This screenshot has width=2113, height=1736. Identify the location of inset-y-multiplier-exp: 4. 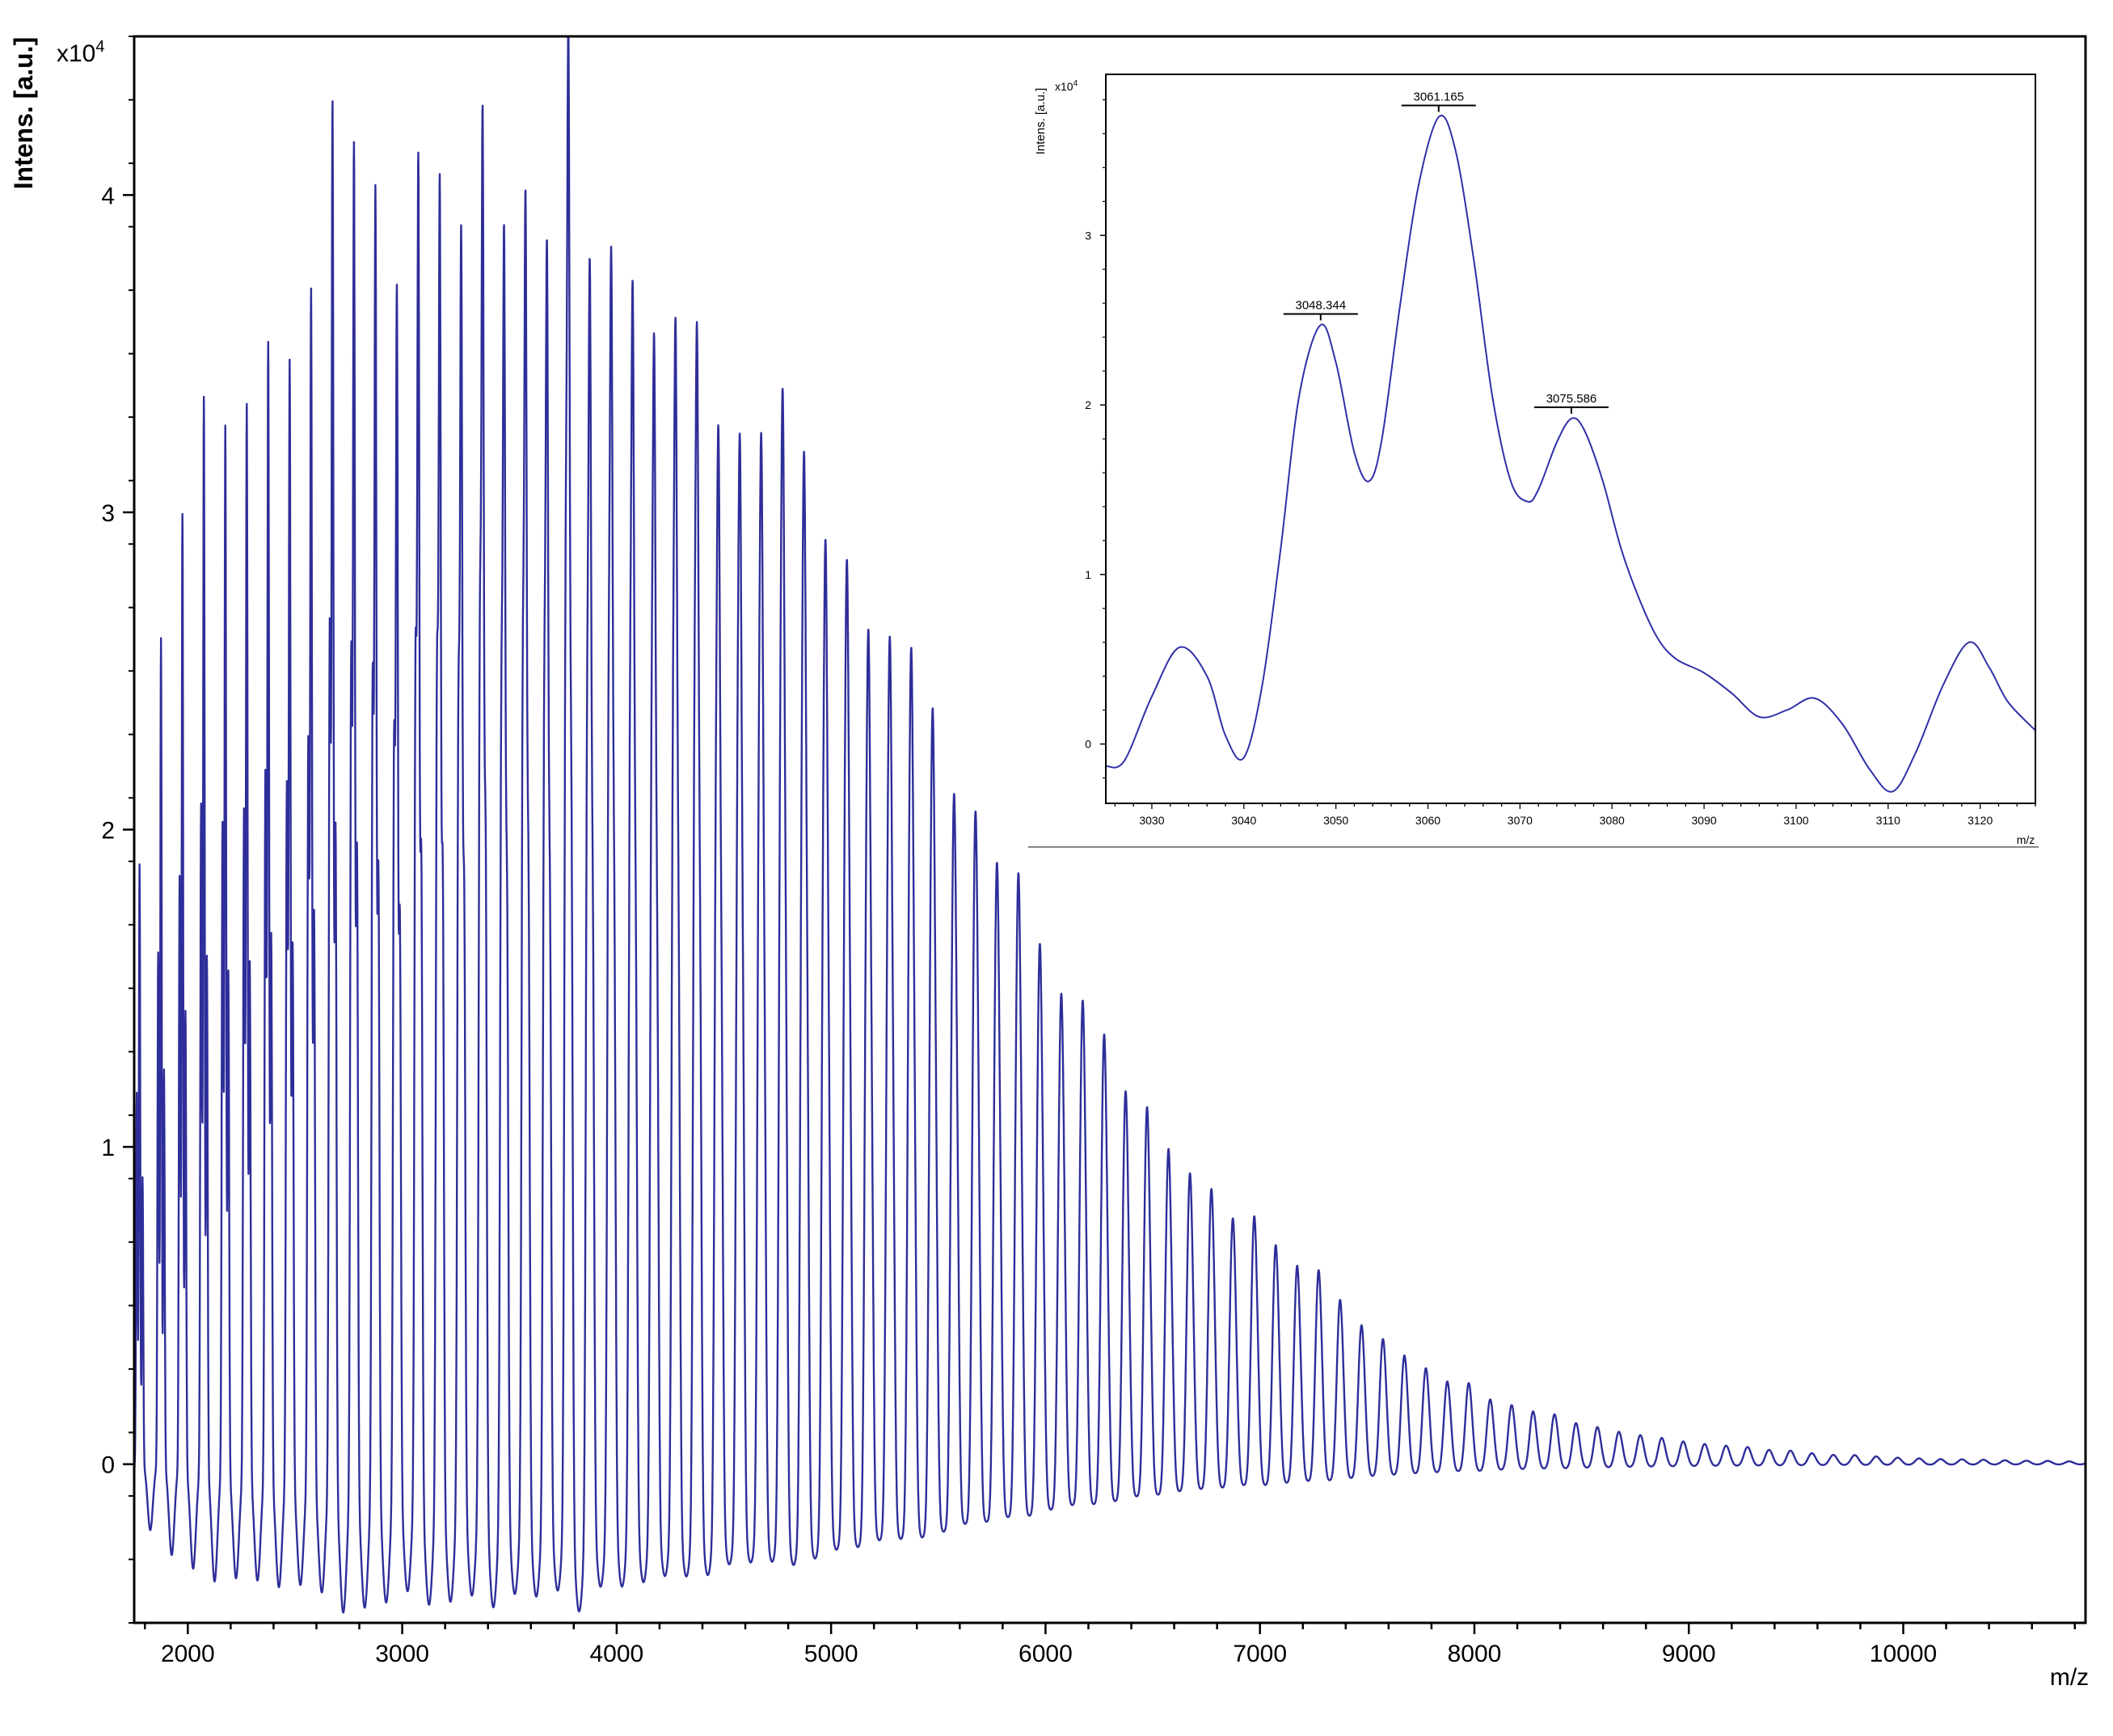
(1075, 83).